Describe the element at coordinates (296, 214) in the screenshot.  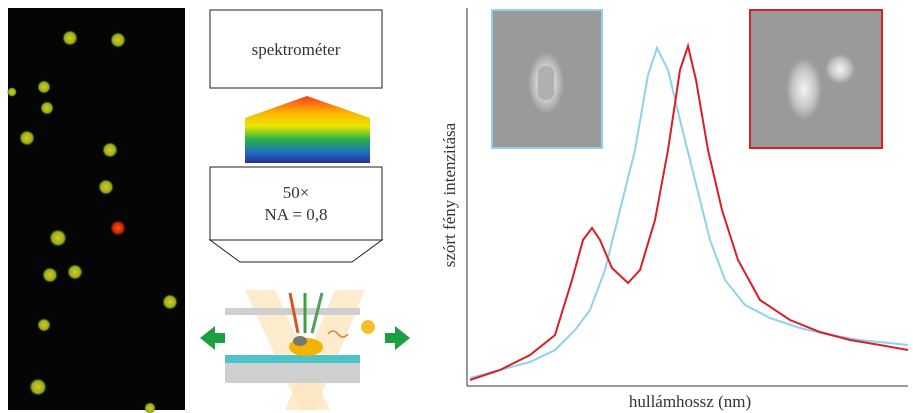
I see `objective-label: NA = 0,8` at that location.